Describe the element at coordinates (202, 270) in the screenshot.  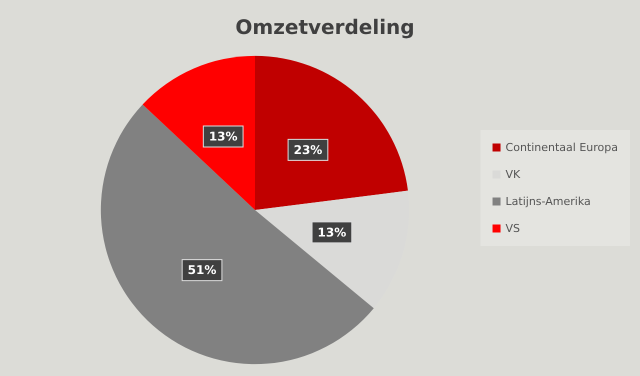
I see `data-label: 51%` at that location.